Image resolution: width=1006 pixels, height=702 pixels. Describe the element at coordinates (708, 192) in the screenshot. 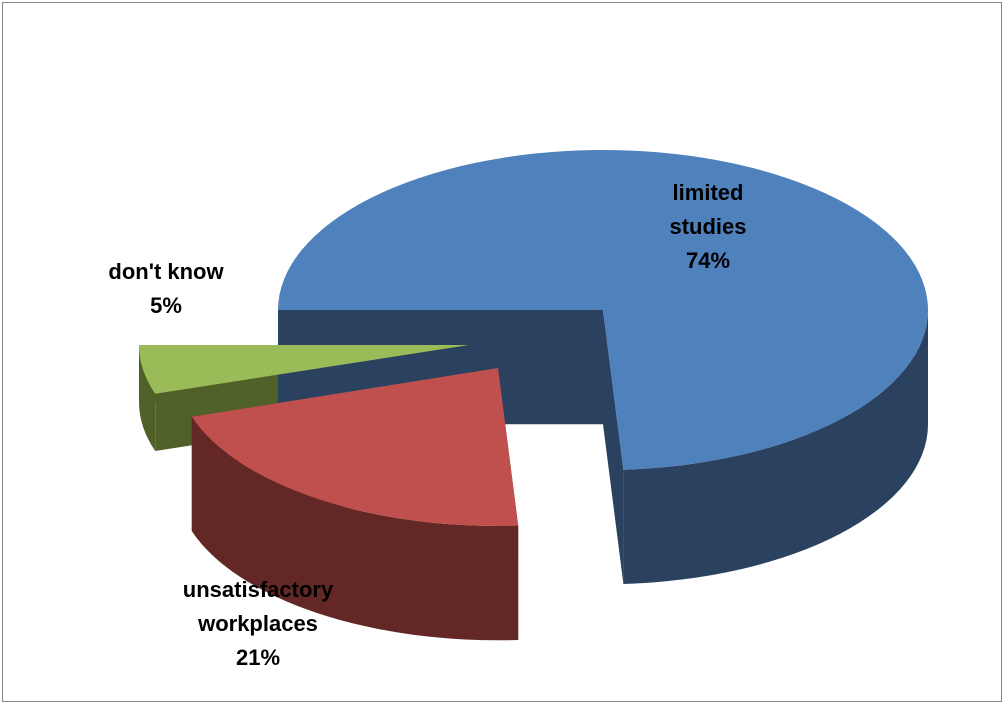

I see `pie-category-label-0: limited` at that location.